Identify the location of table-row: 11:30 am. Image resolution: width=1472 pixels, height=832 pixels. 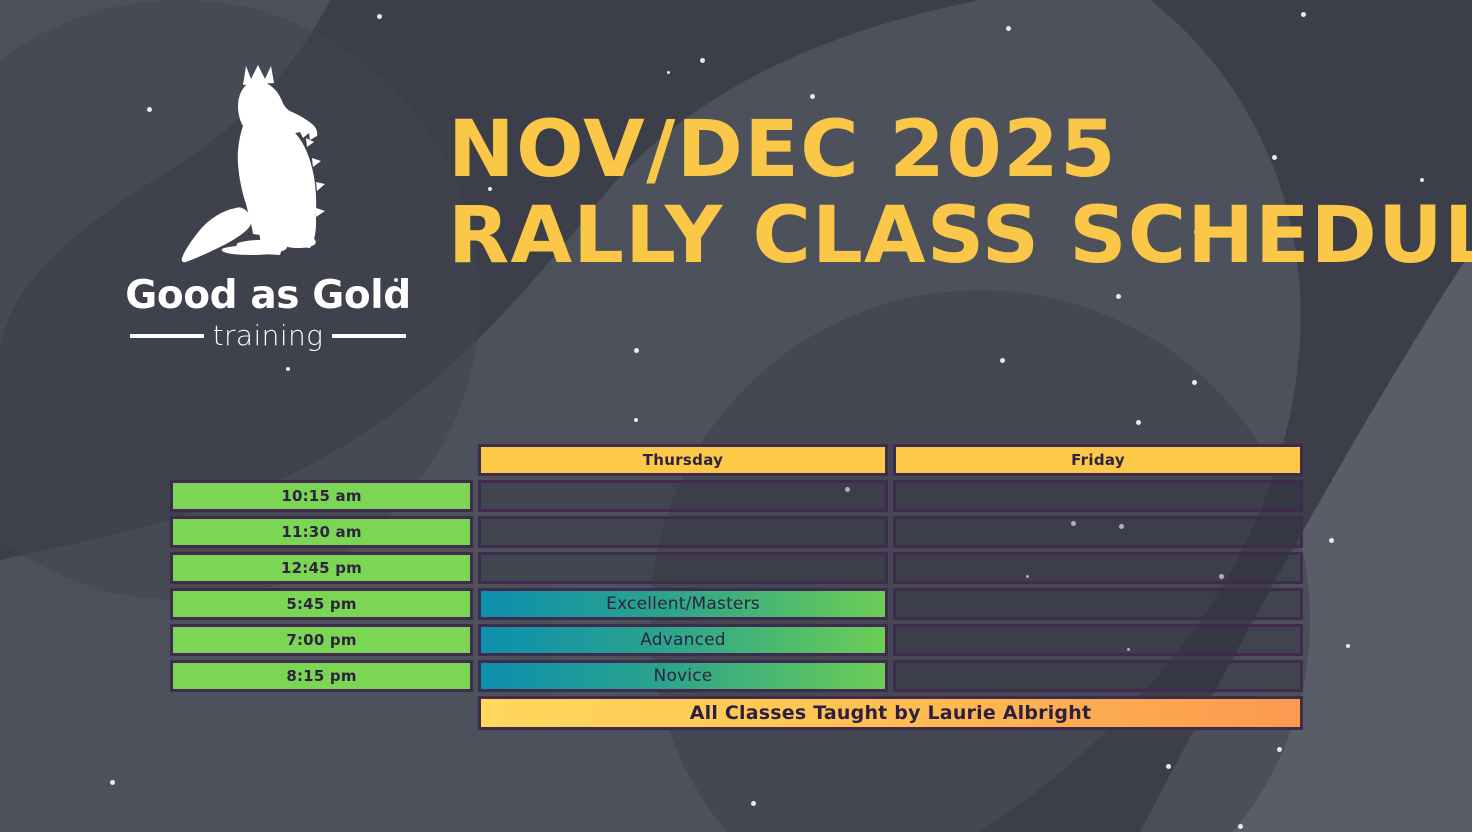
(736, 532).